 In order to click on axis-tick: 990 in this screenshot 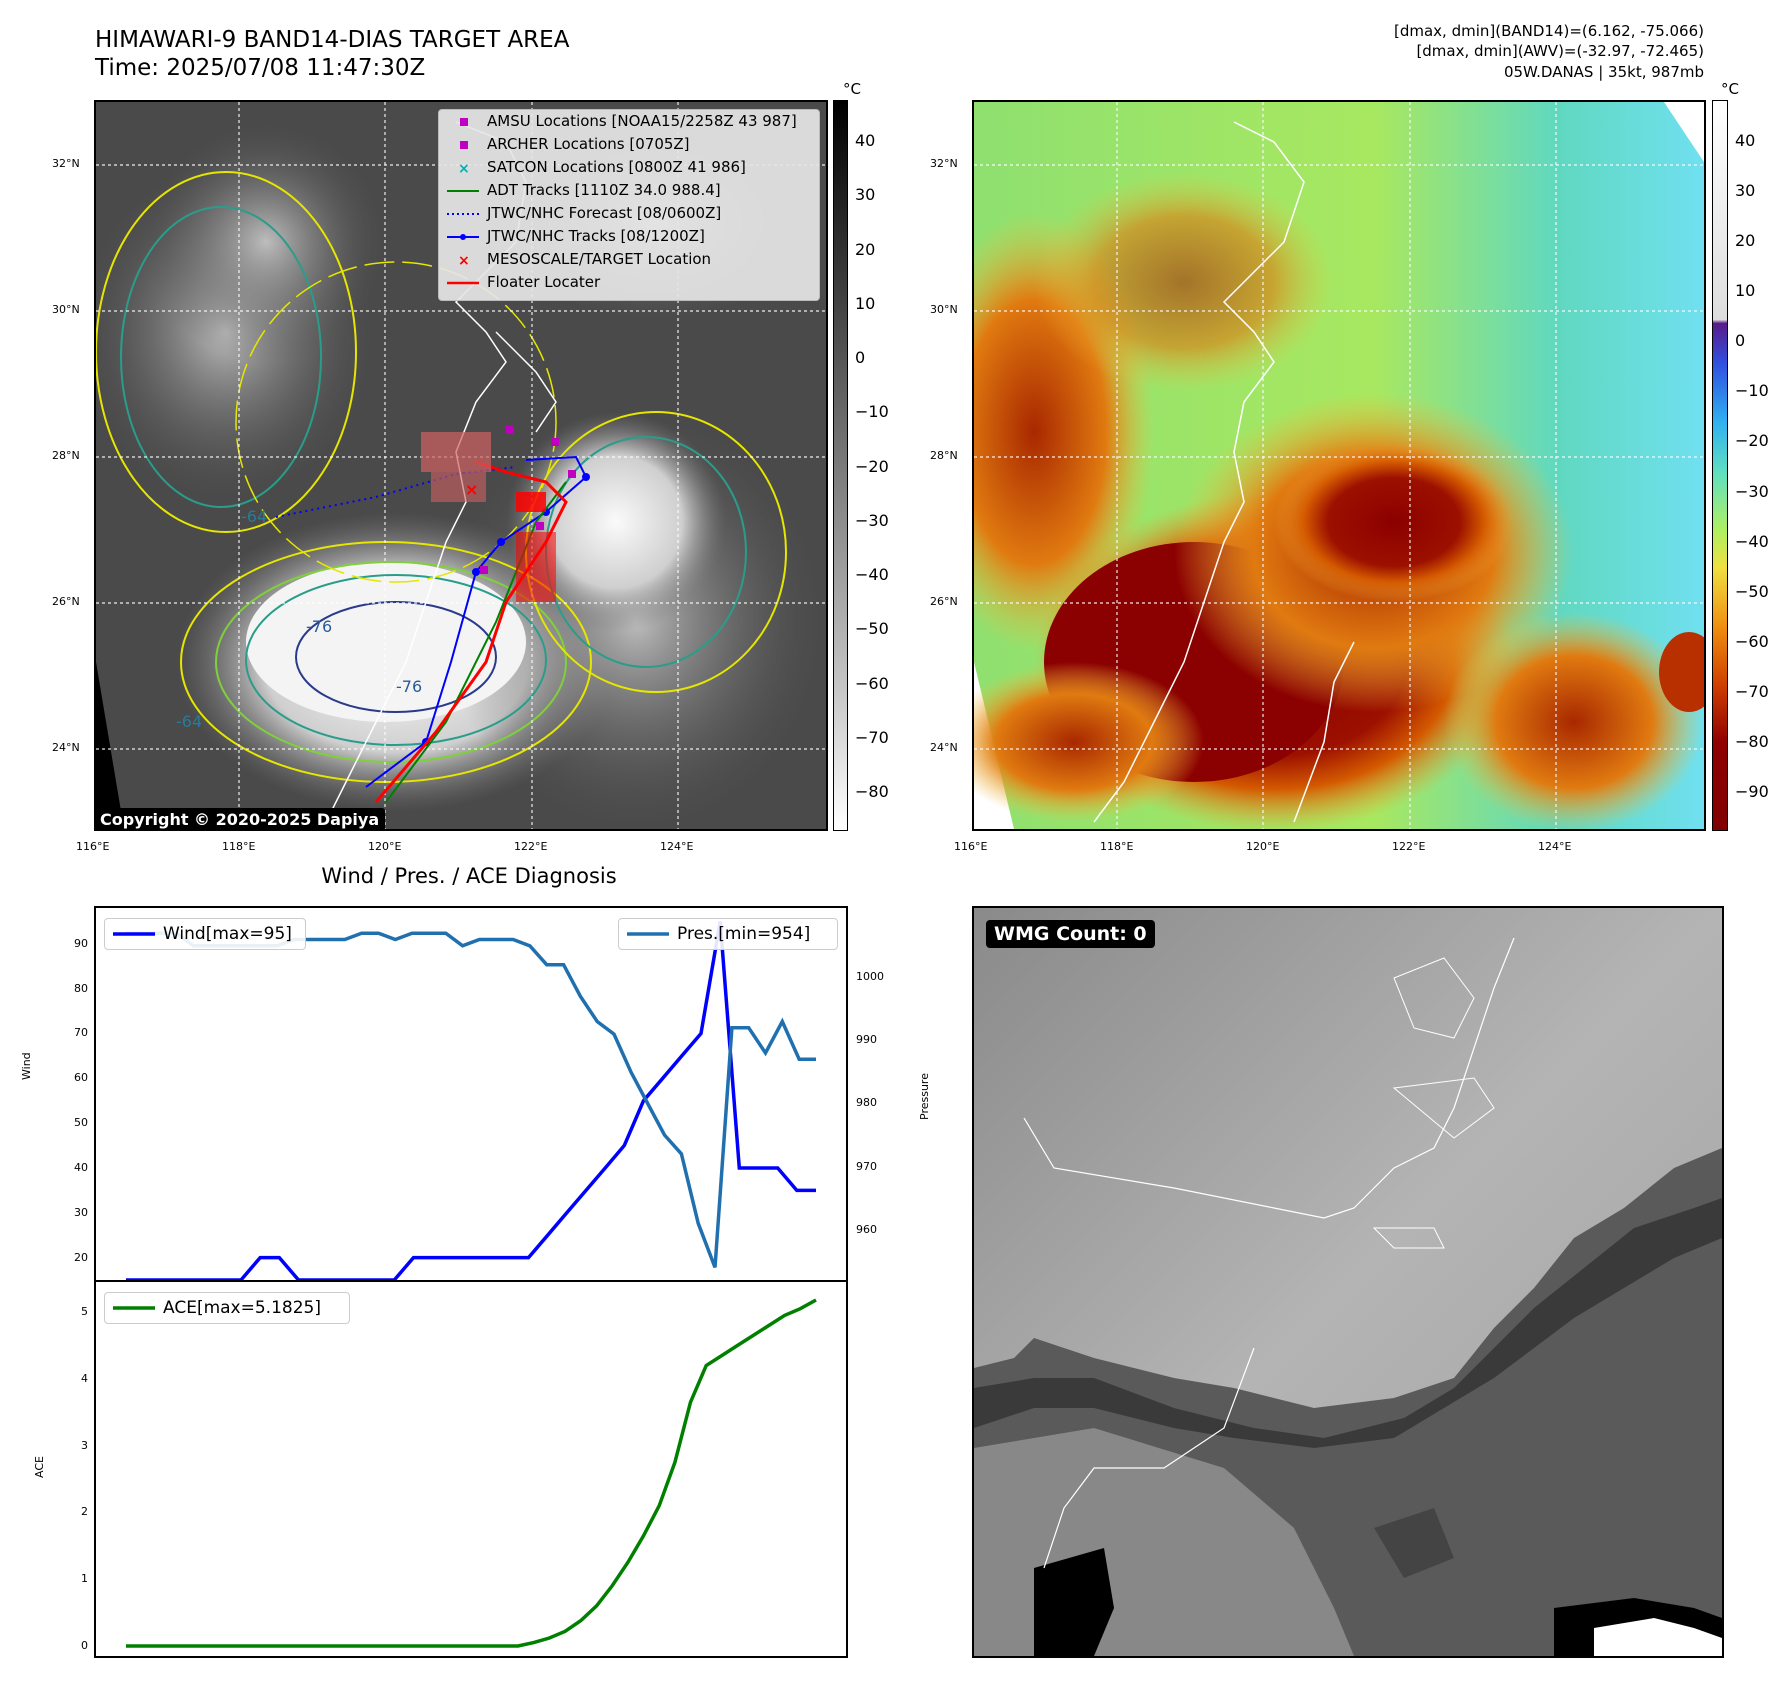, I will do `click(866, 1040)`.